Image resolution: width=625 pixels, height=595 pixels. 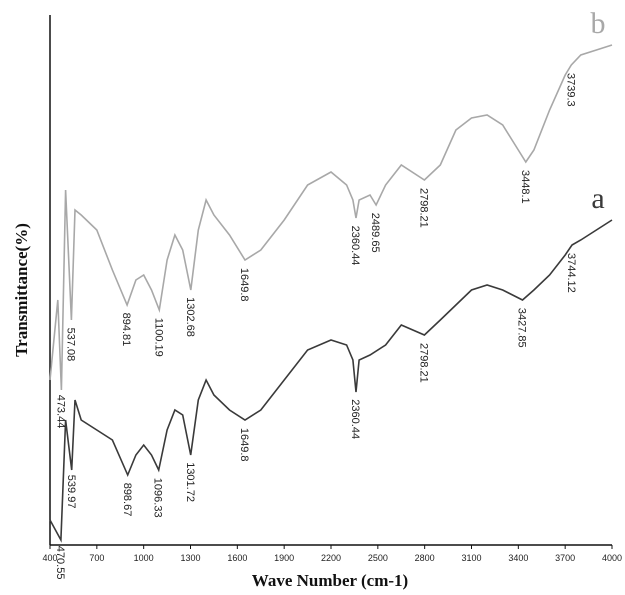 I want to click on x-tick-label: 1900, so click(x=284, y=558).